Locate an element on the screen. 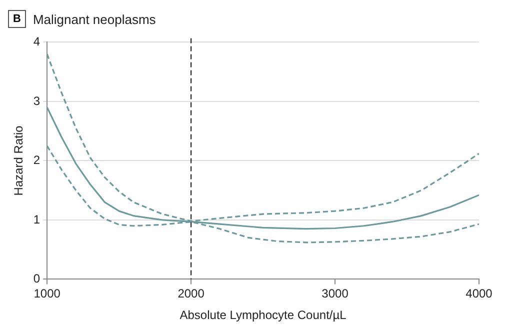 The width and height of the screenshot is (509, 335). y-tick-label: 4 is located at coordinates (36, 41).